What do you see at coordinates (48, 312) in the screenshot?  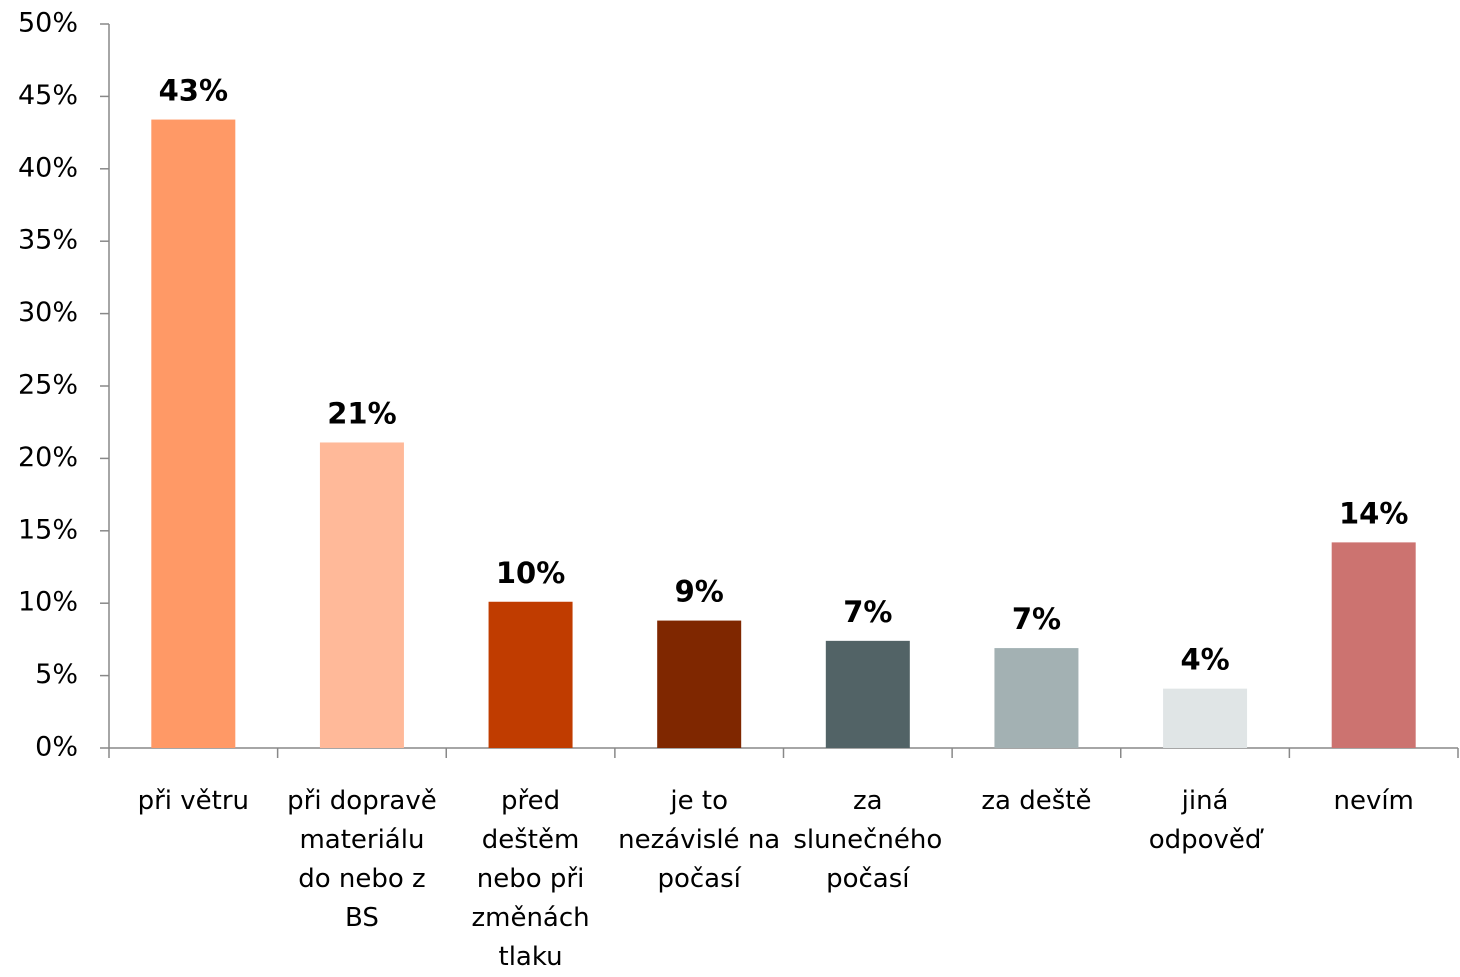 I see `y-tick-label: 30%` at bounding box center [48, 312].